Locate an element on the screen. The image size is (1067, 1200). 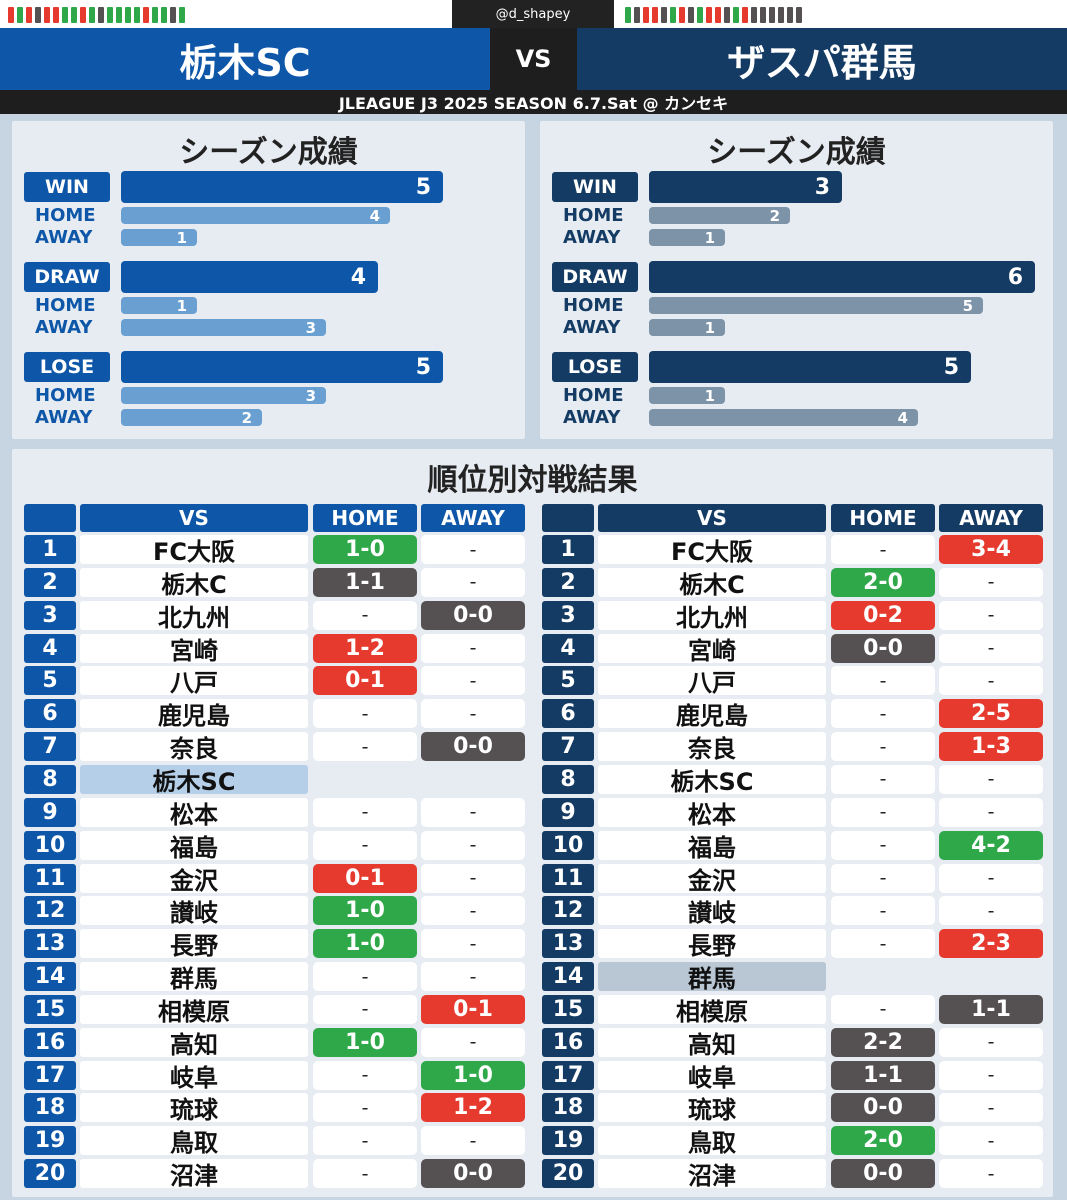
right-draw-home-bar: 5 is located at coordinates (816, 306).